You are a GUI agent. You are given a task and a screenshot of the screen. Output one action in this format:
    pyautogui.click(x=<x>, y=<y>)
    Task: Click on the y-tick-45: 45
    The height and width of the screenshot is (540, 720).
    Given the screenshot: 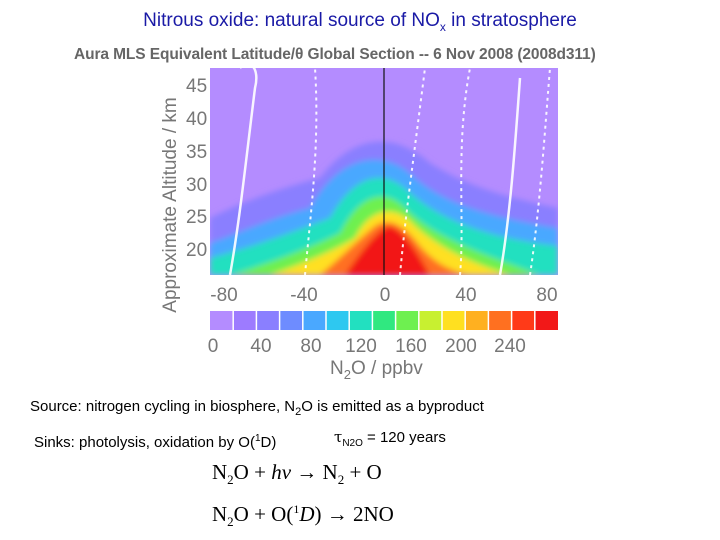 What is the action you would take?
    pyautogui.click(x=197, y=86)
    